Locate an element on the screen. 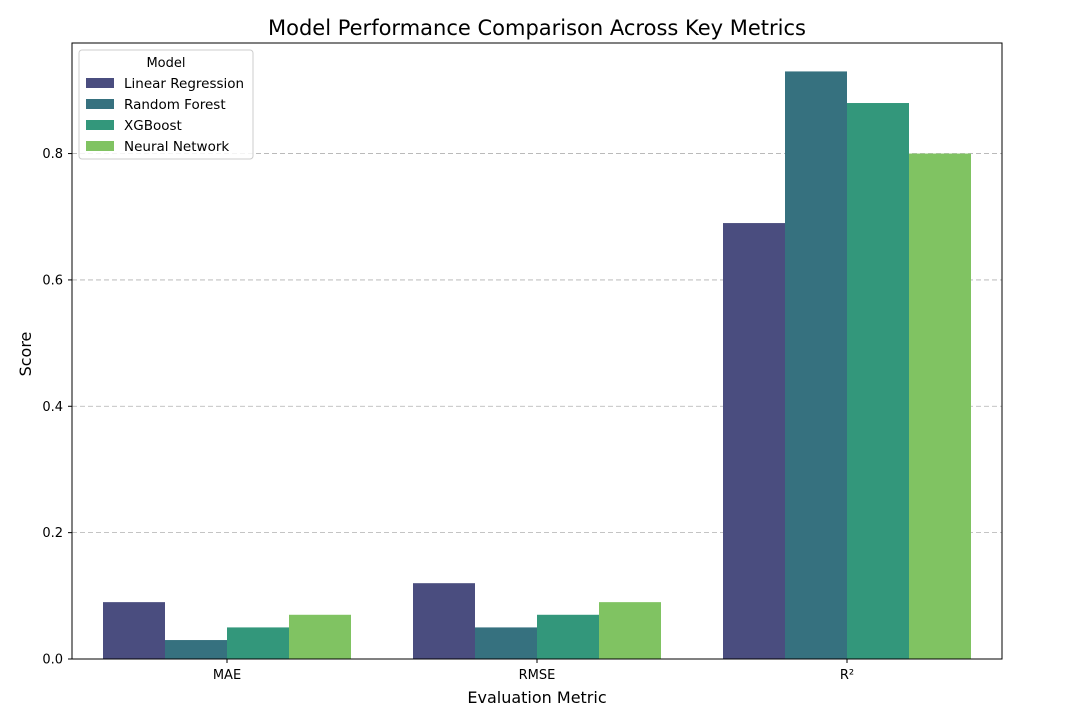 This screenshot has height=722, width=1081. y-tick-label: 0.4 is located at coordinates (52, 407).